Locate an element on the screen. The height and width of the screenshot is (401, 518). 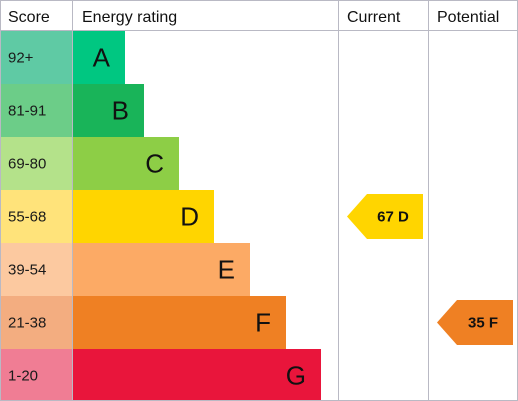
score-cell-c is located at coordinates (36, 163).